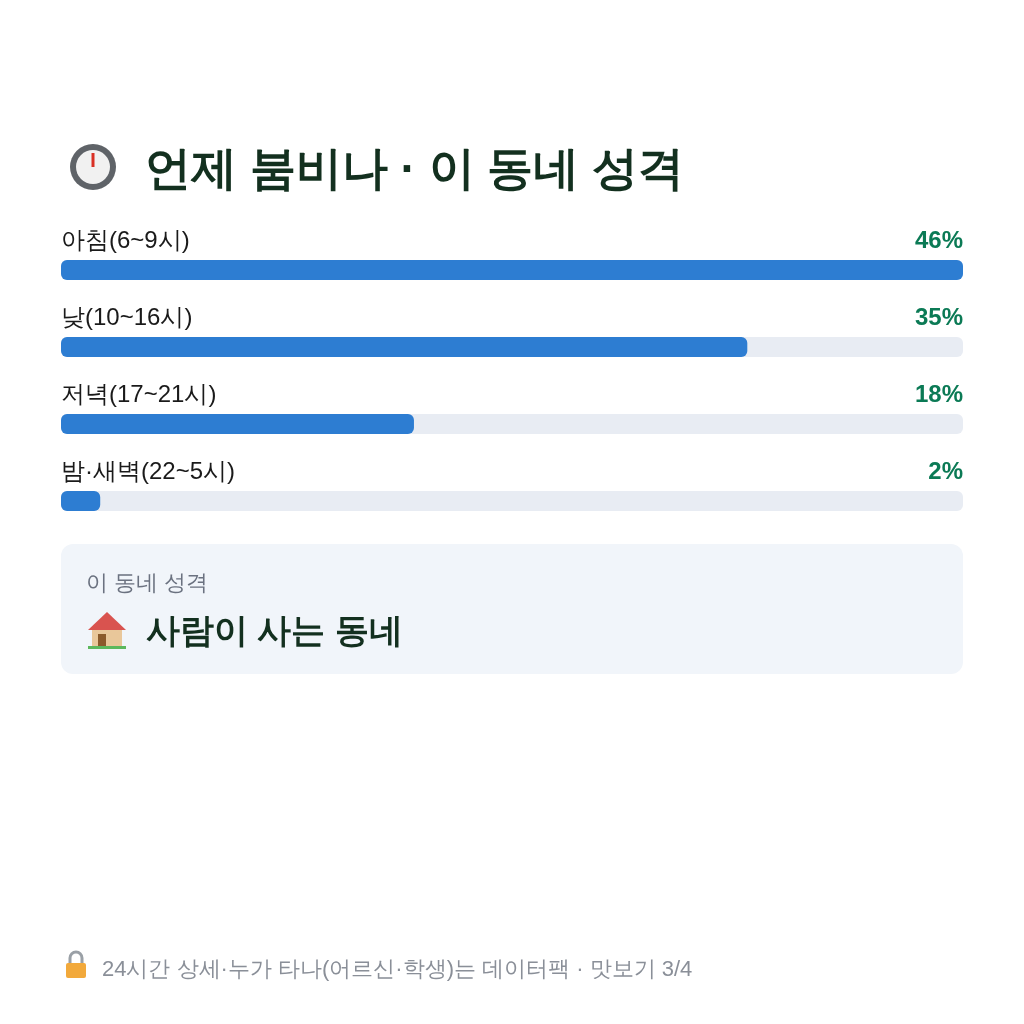  I want to click on data-label: 2%, so click(945, 470).